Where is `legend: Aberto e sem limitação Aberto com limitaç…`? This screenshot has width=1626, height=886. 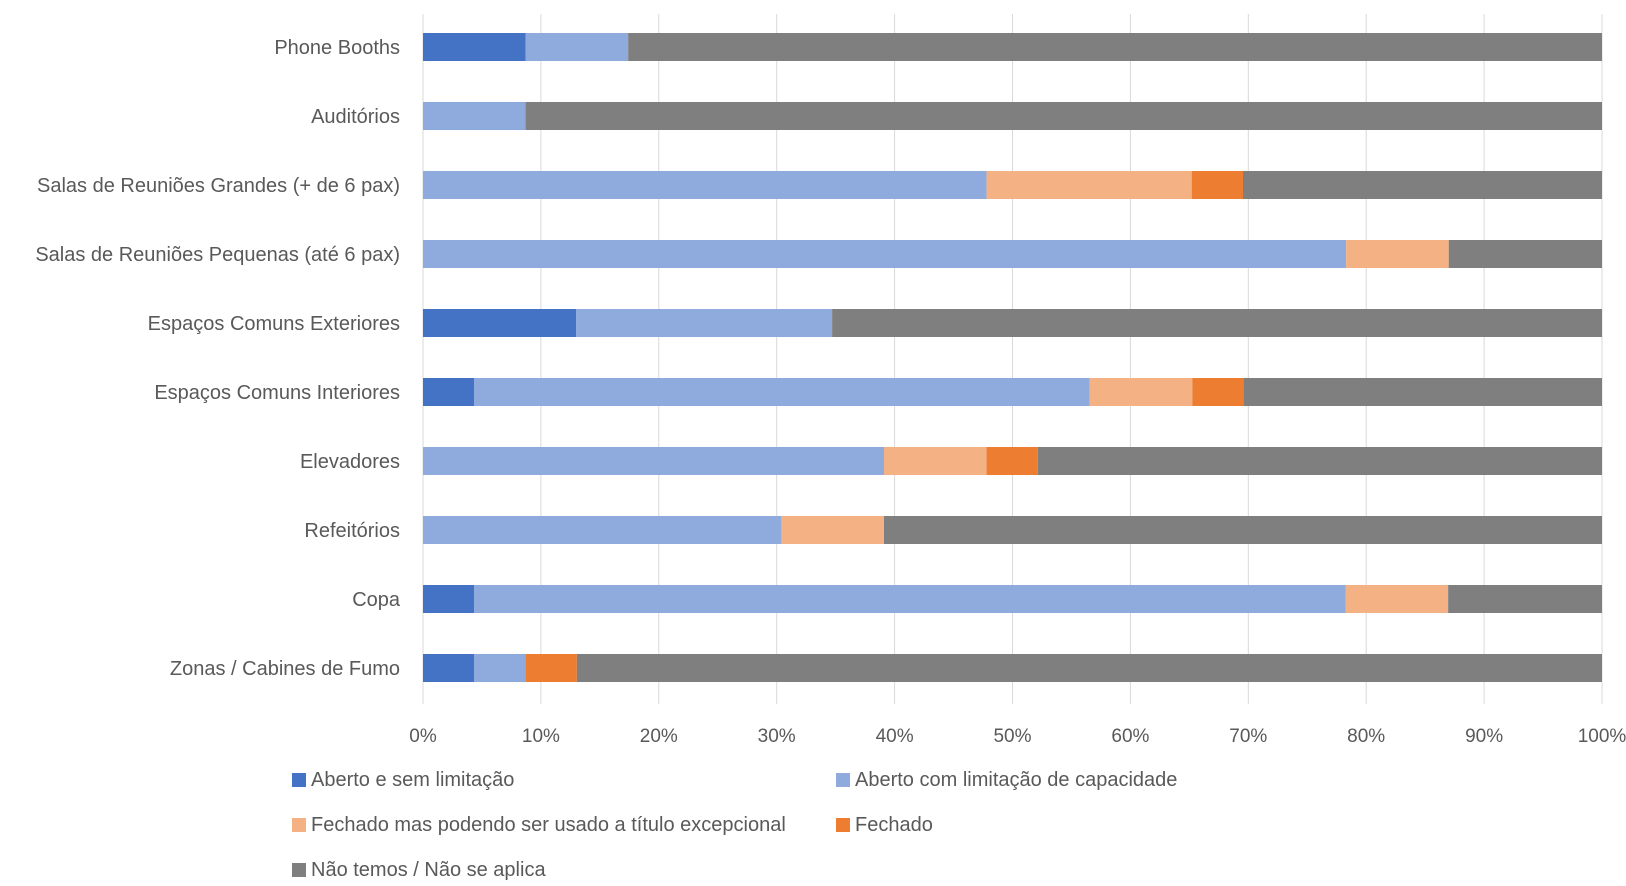 legend: Aberto e sem limitação Aberto com limitaç… is located at coordinates (734, 825).